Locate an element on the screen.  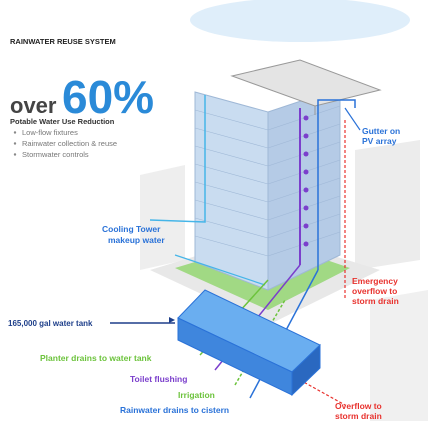
bullet-text: Rainwater collection & reuse is located at coordinates (69, 143).